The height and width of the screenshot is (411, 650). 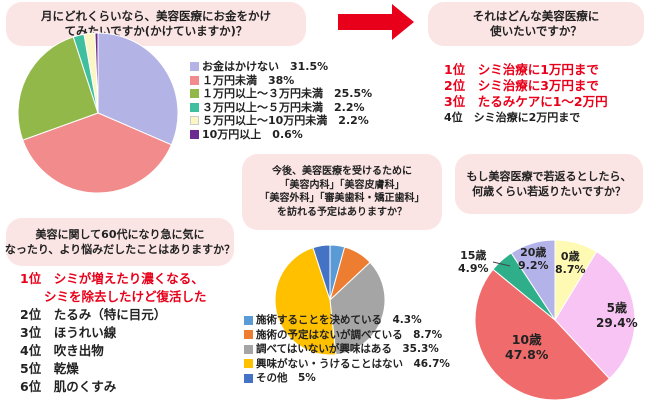 I want to click on slice-label-name: 0歳, so click(x=570, y=256).